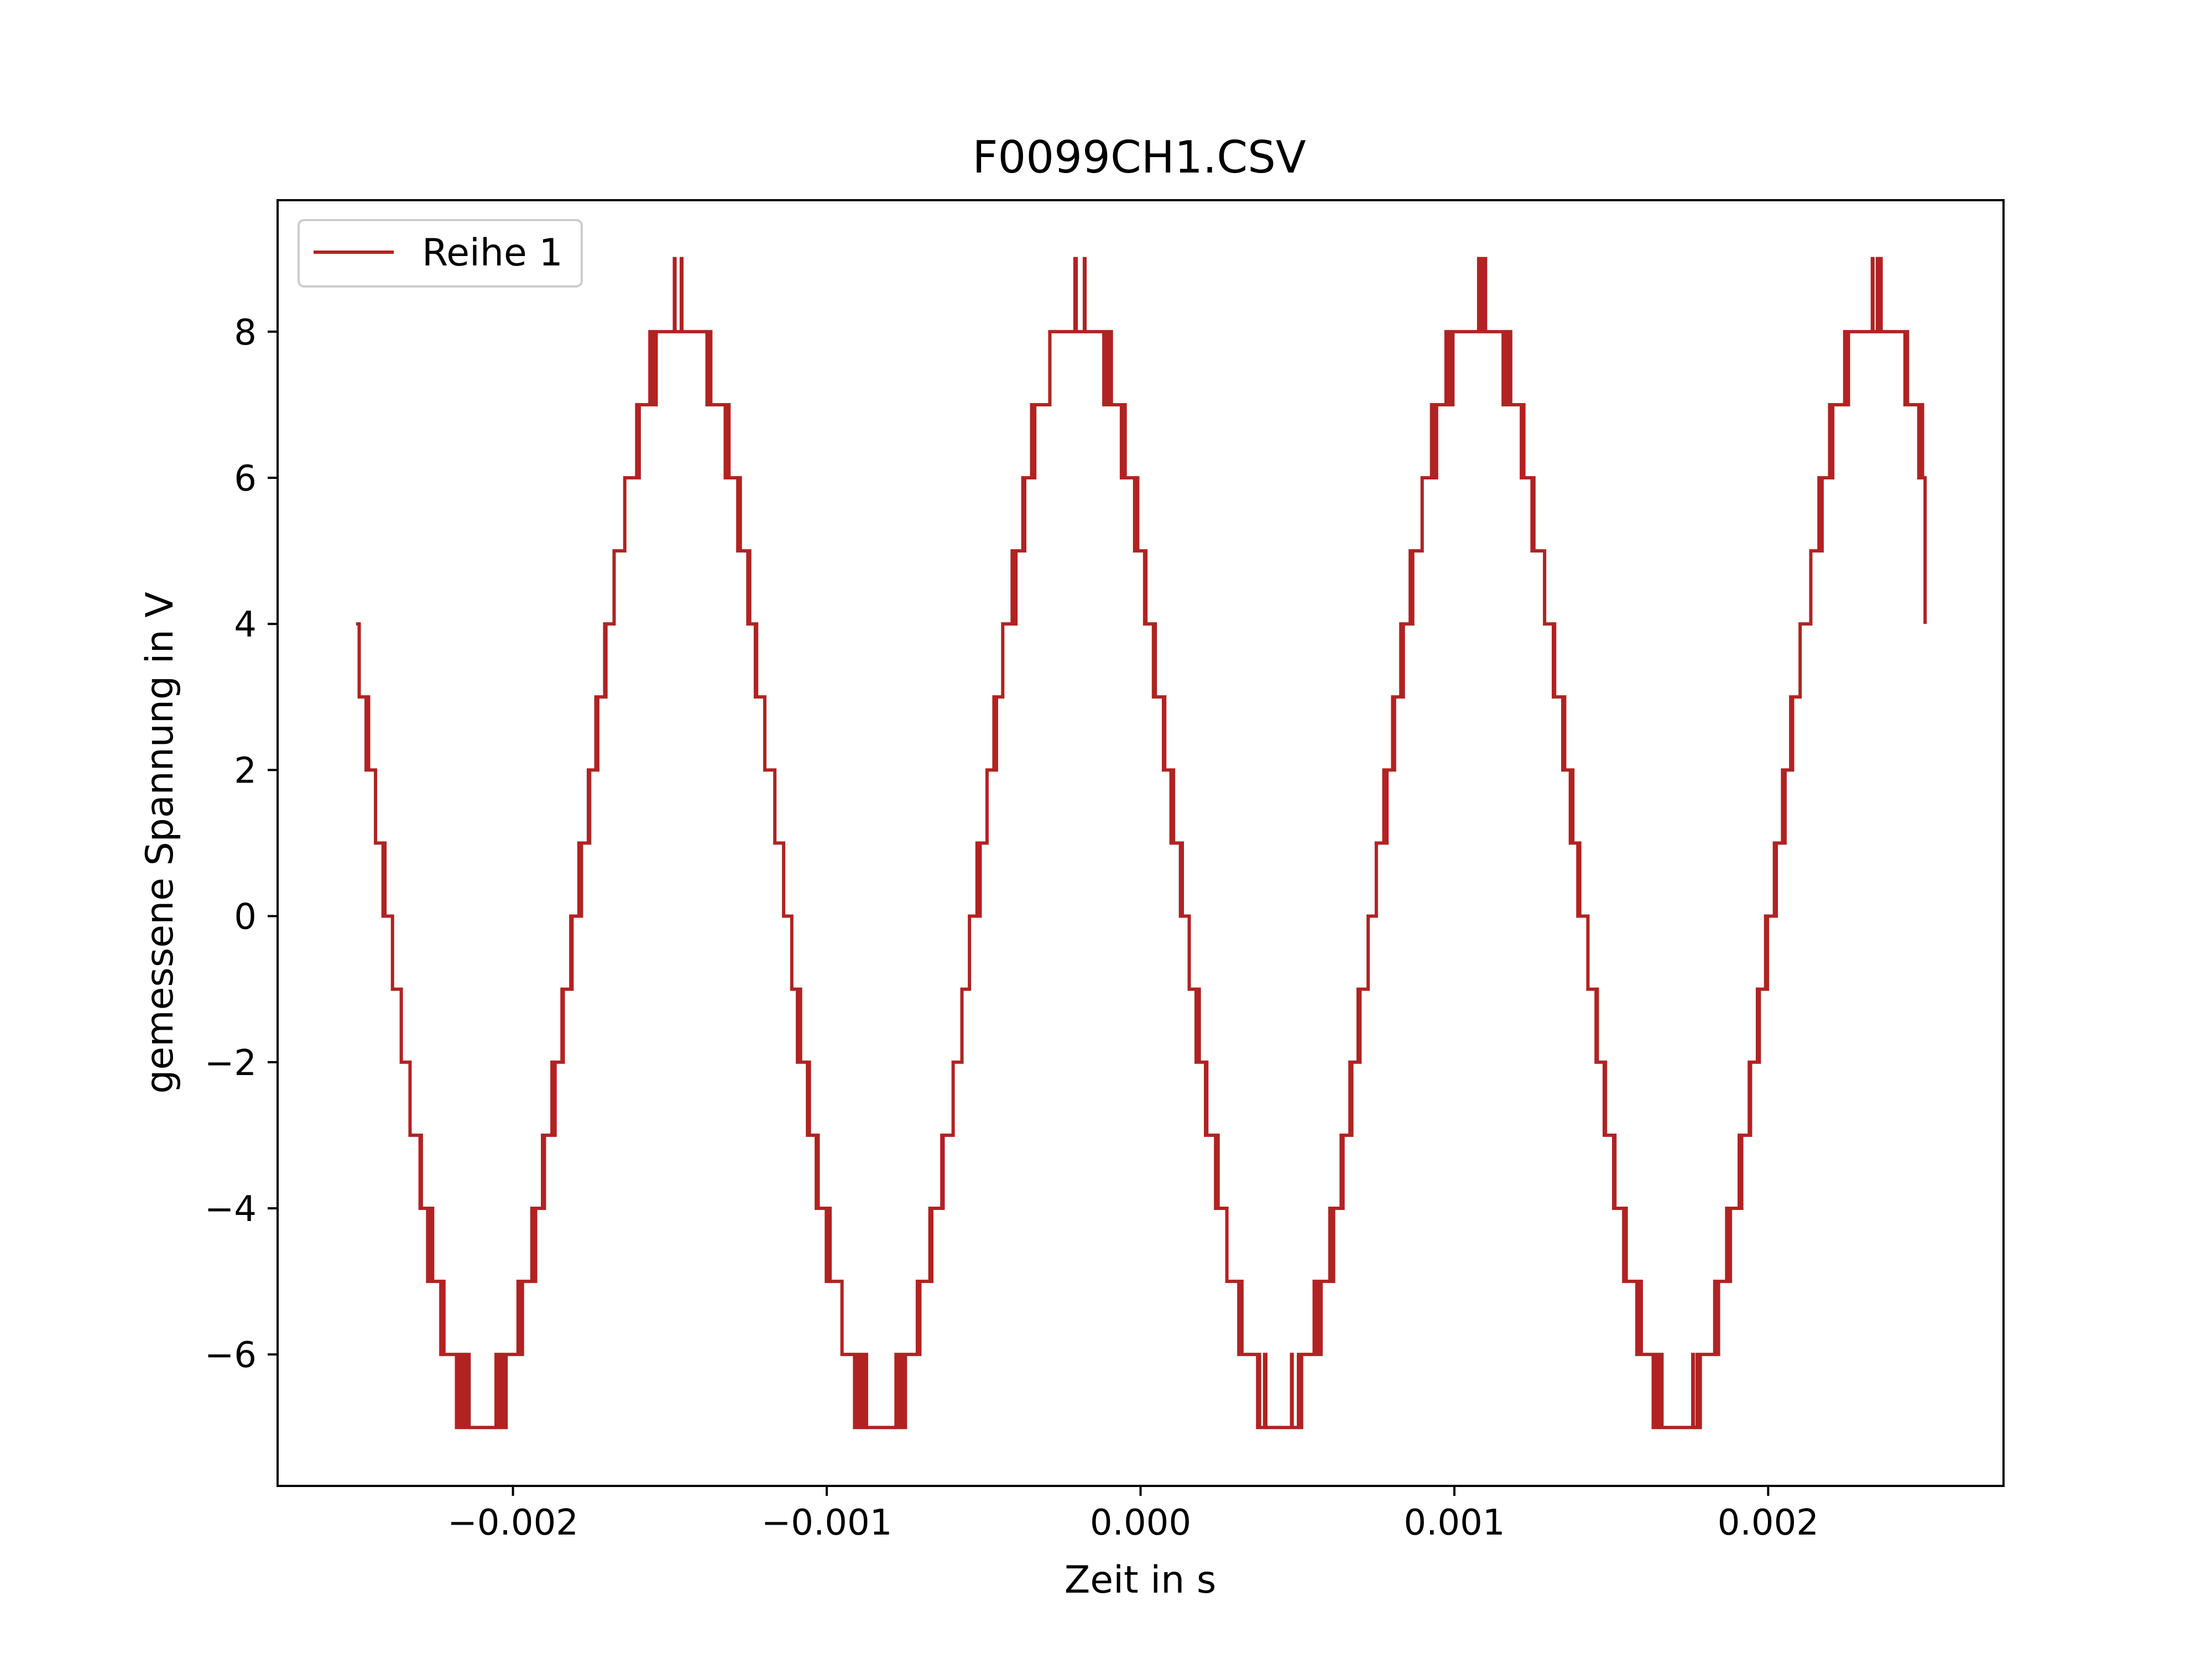 The width and height of the screenshot is (2212, 1659). Describe the element at coordinates (231, 1063) in the screenshot. I see `y-tick-label: −2` at that location.